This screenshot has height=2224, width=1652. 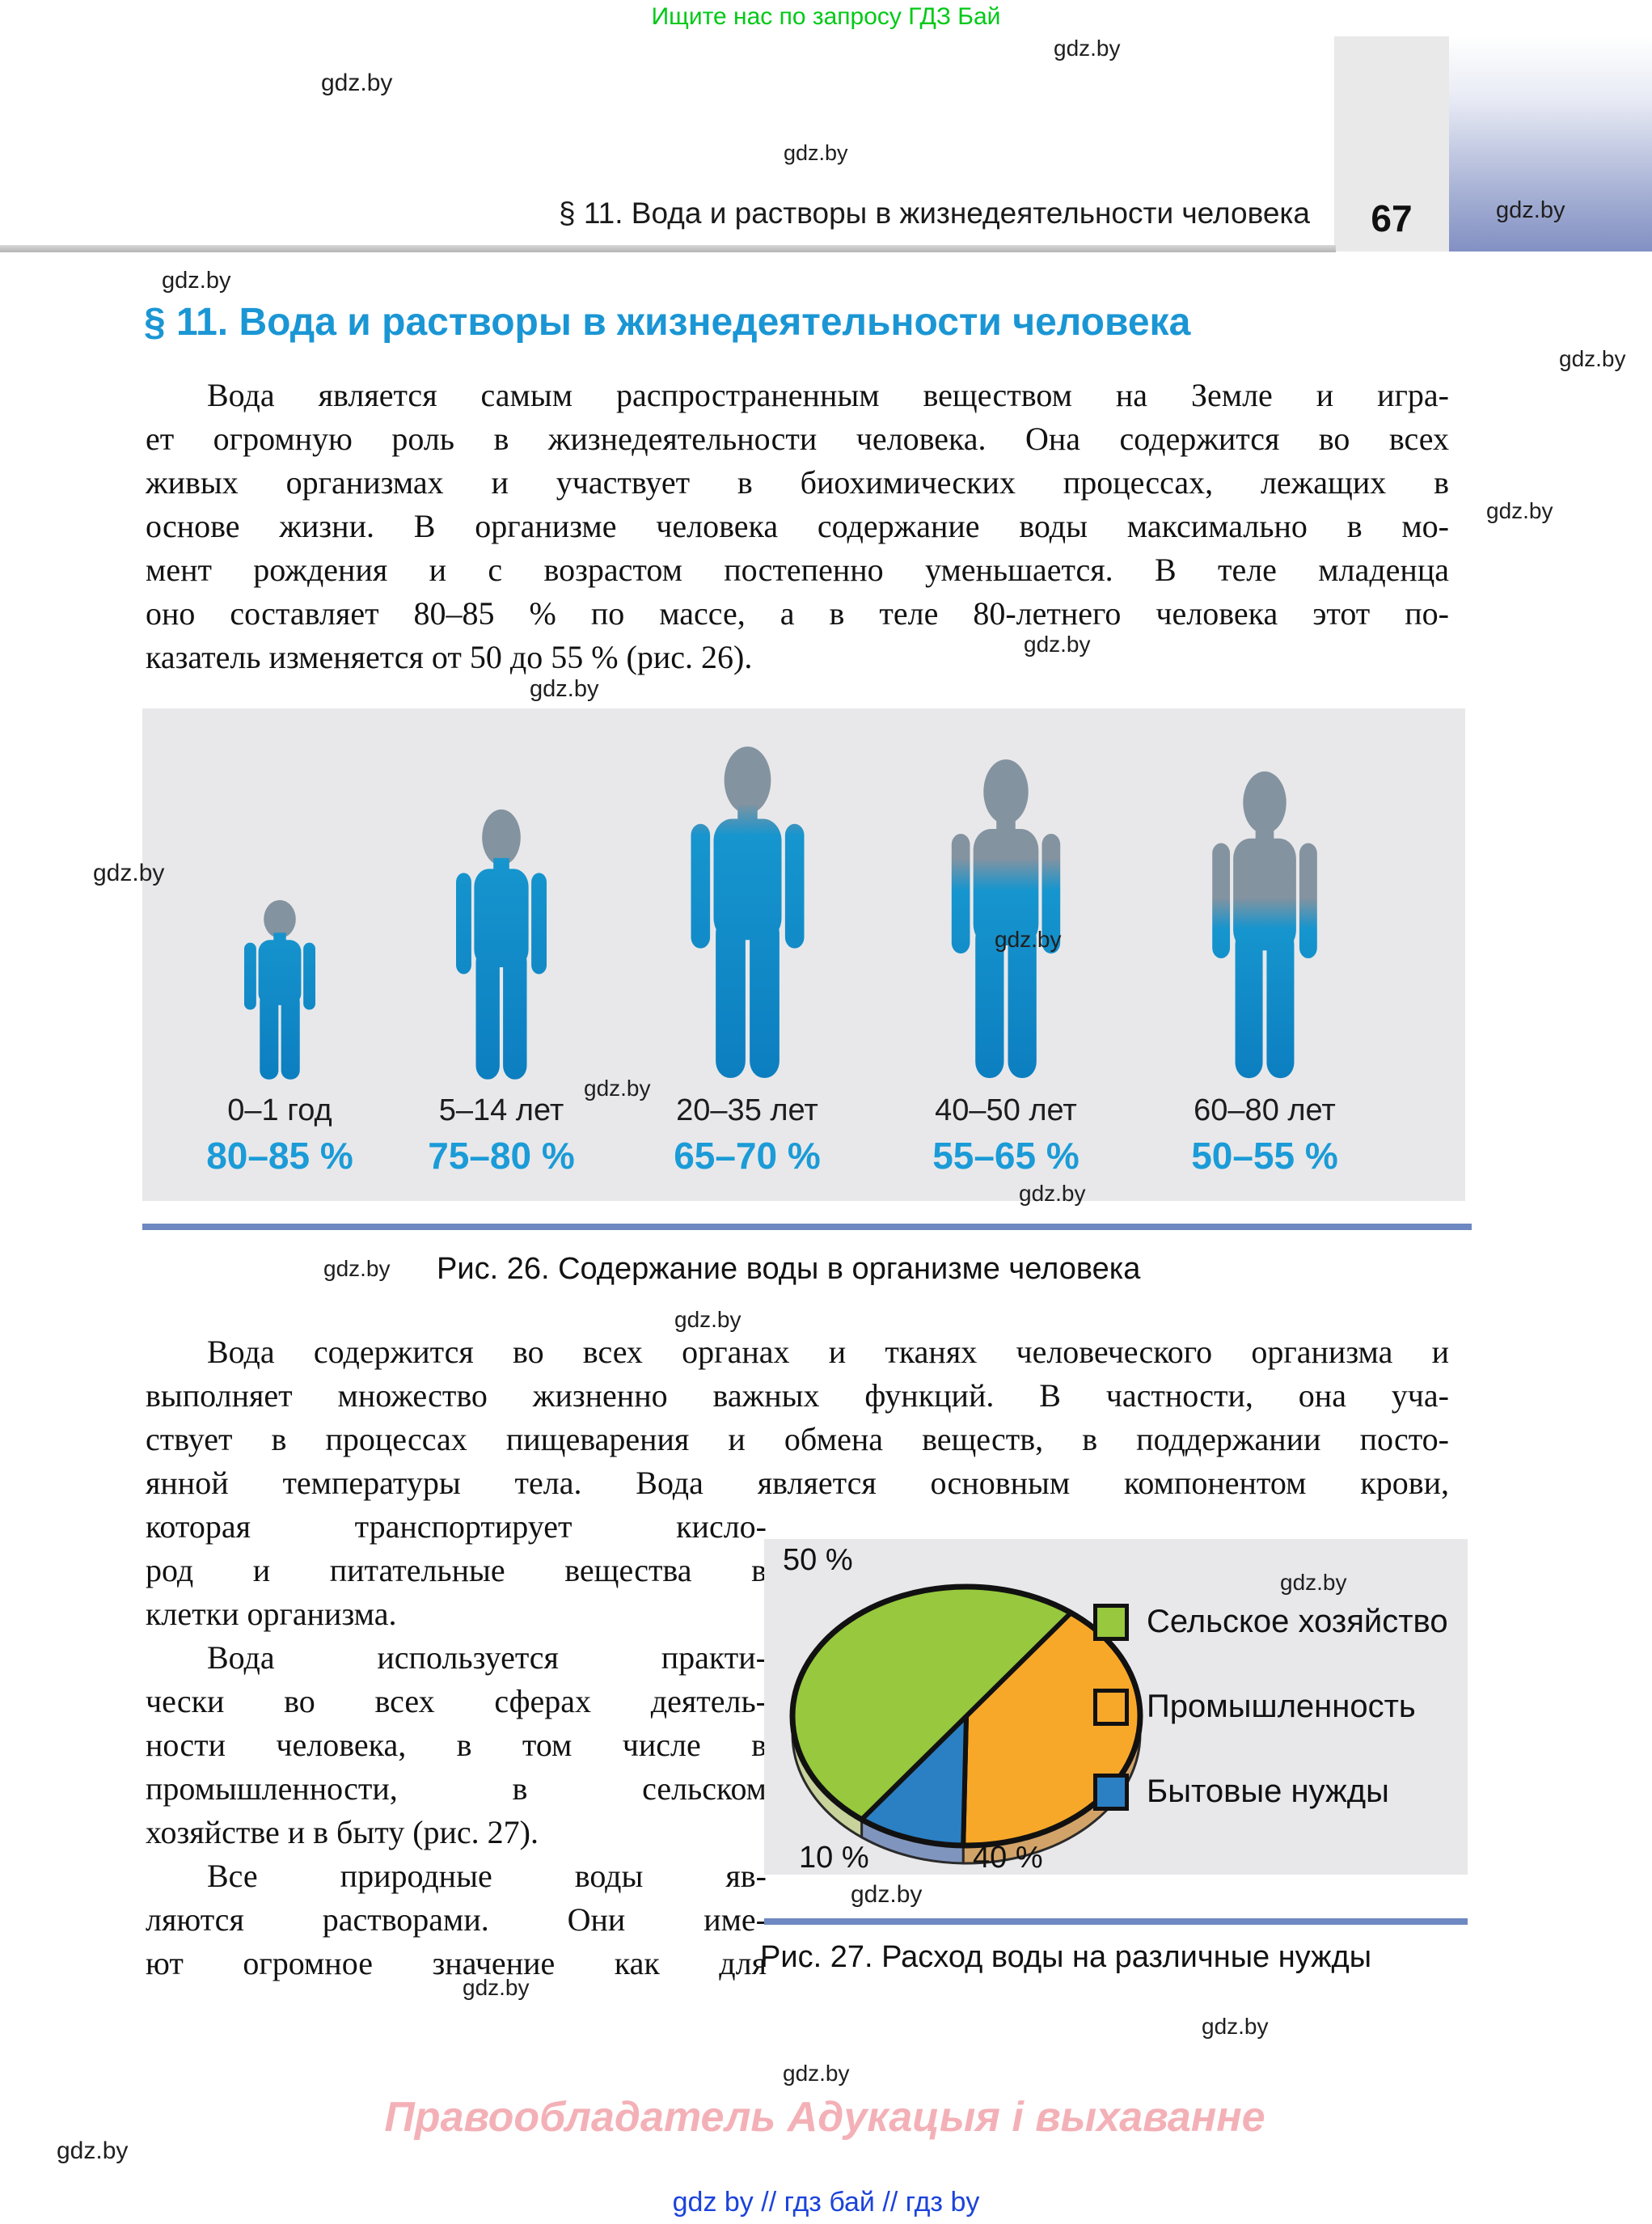 What do you see at coordinates (747, 1110) in the screenshot?
I see `age-label: 20–35 лет` at bounding box center [747, 1110].